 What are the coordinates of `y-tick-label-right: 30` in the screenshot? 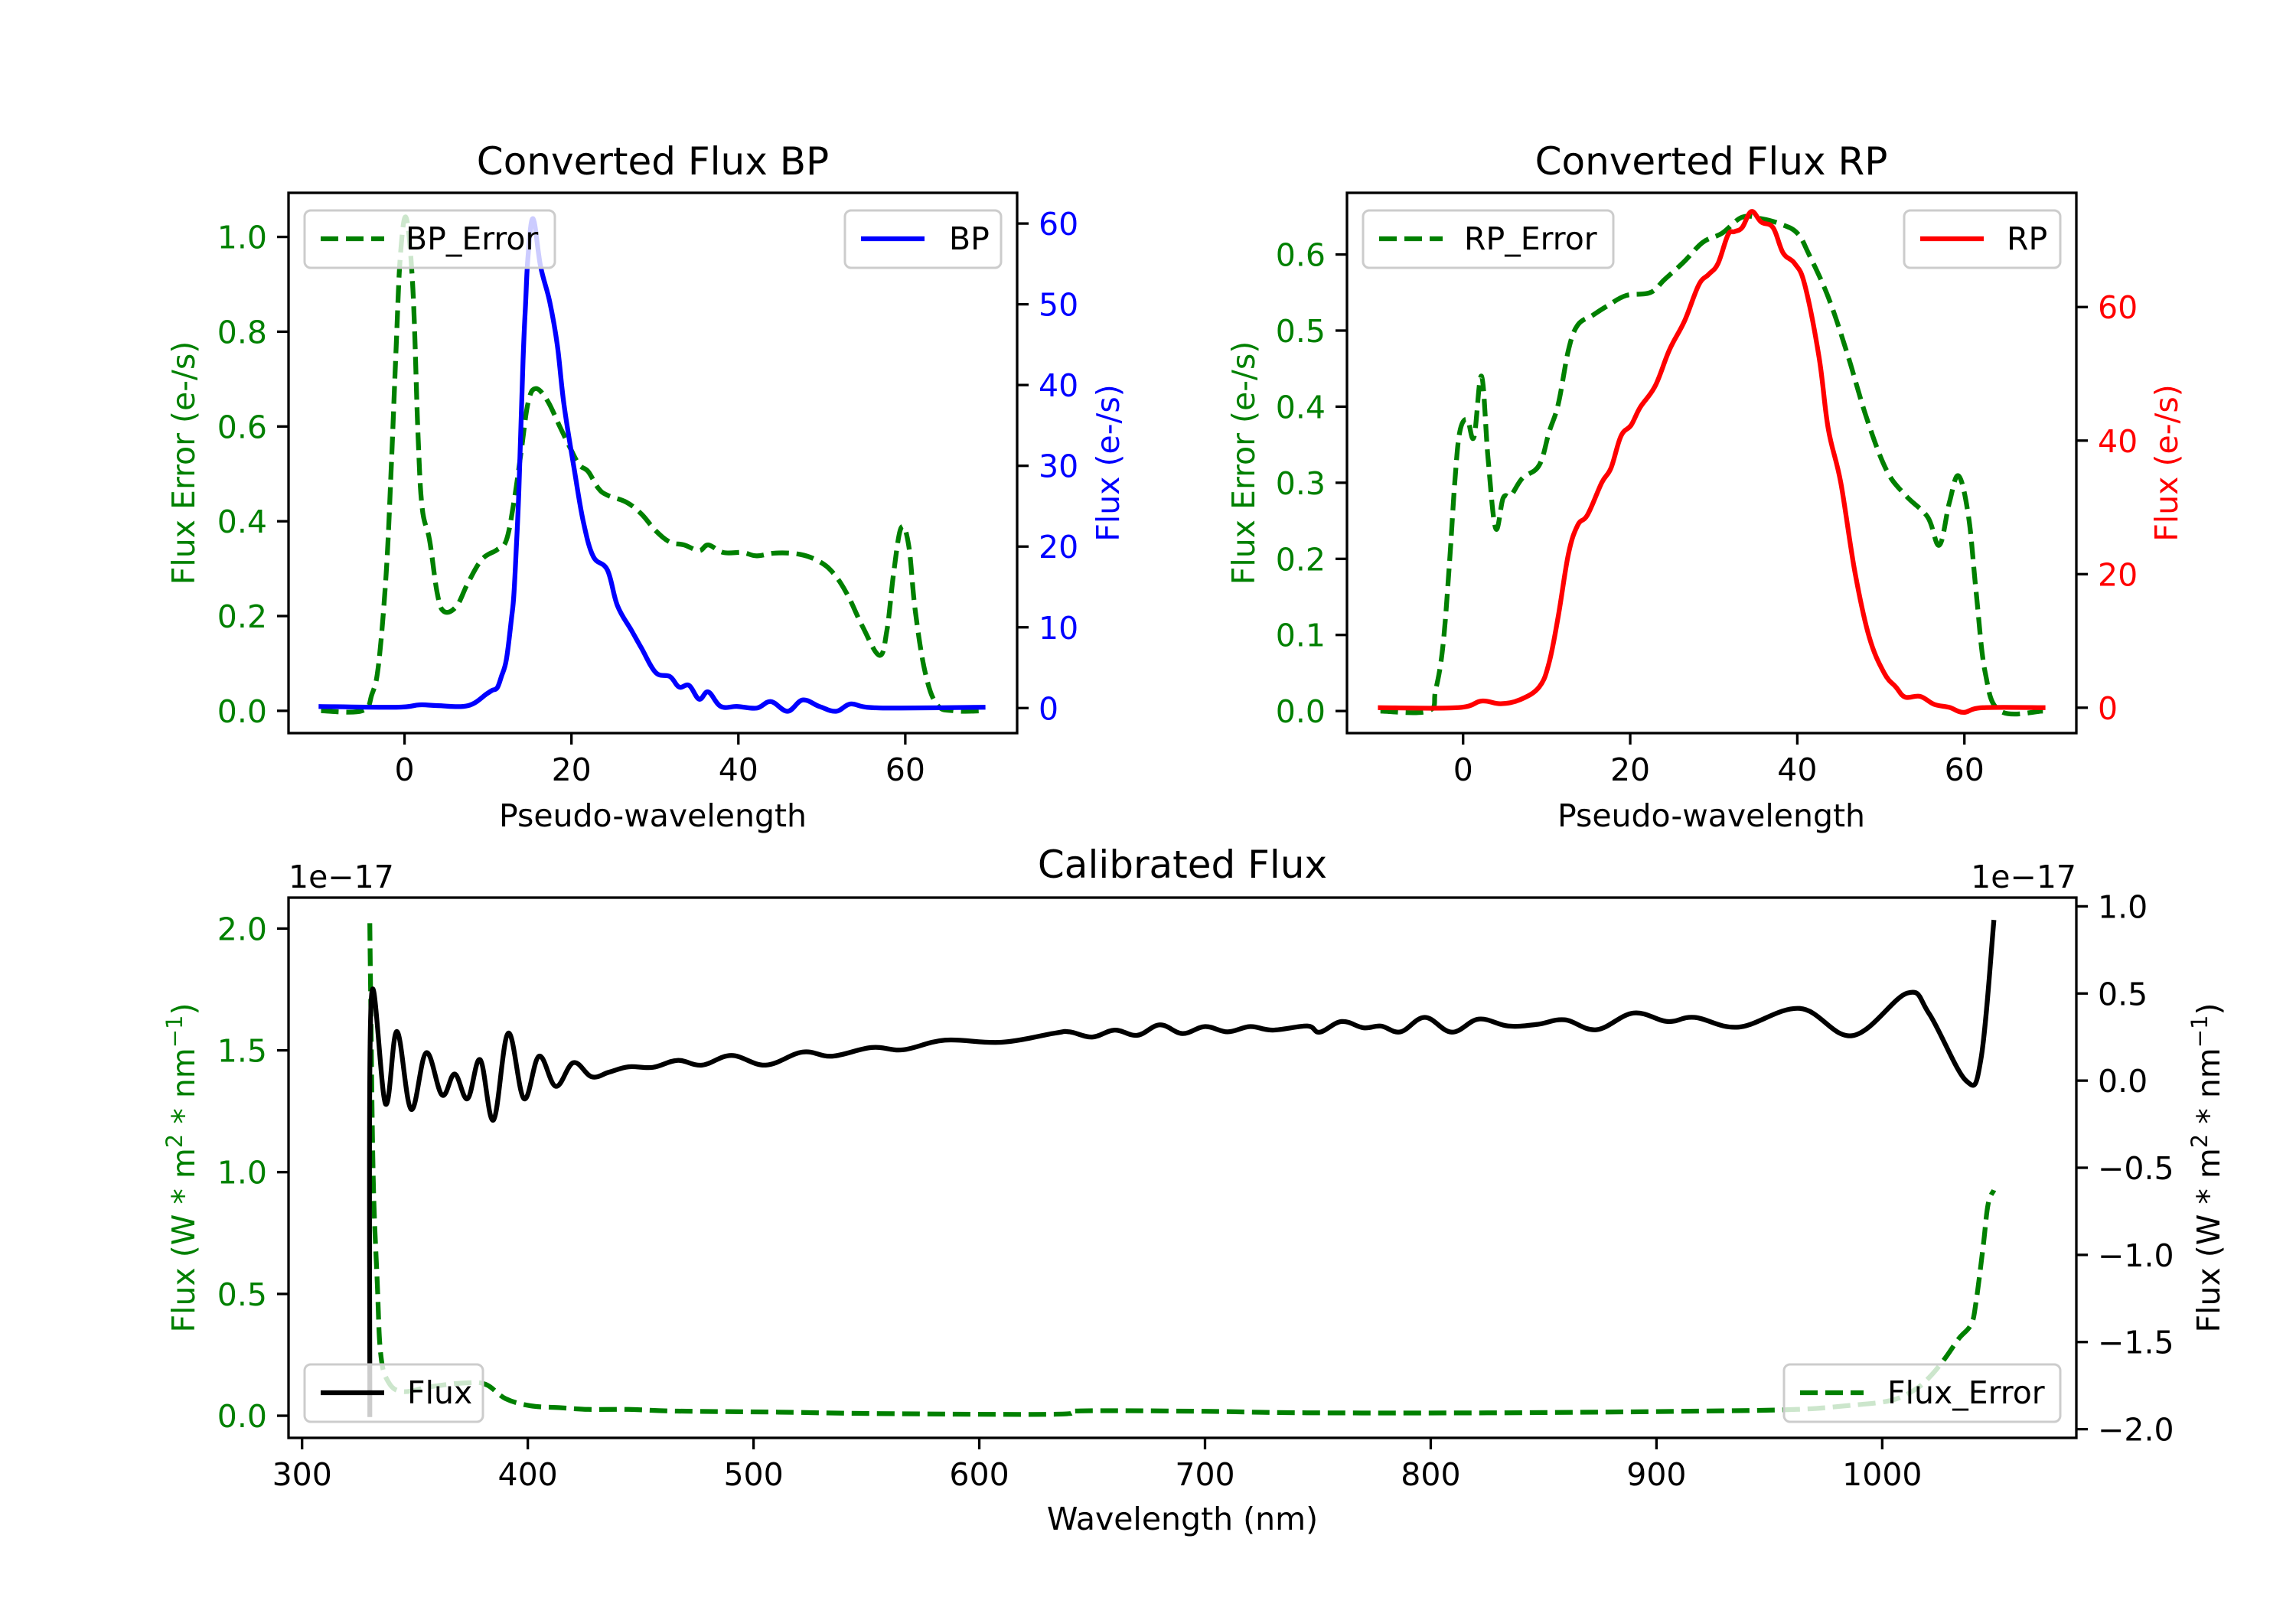 It's located at (1058, 466).